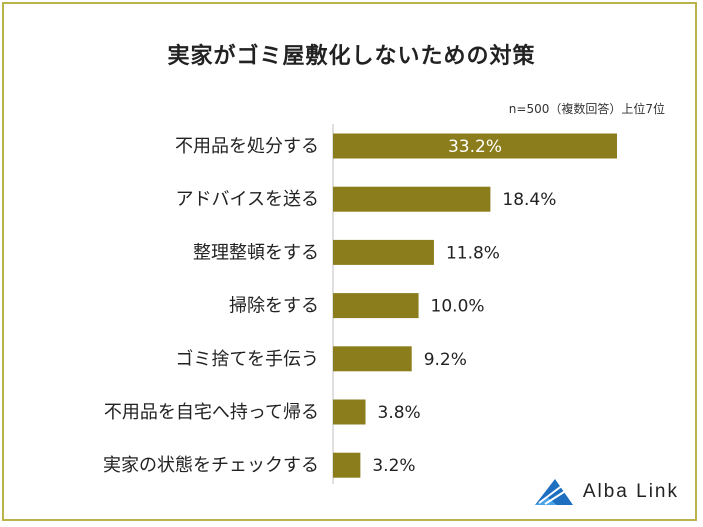  What do you see at coordinates (553, 492) in the screenshot?
I see `alba-link-logo-icon` at bounding box center [553, 492].